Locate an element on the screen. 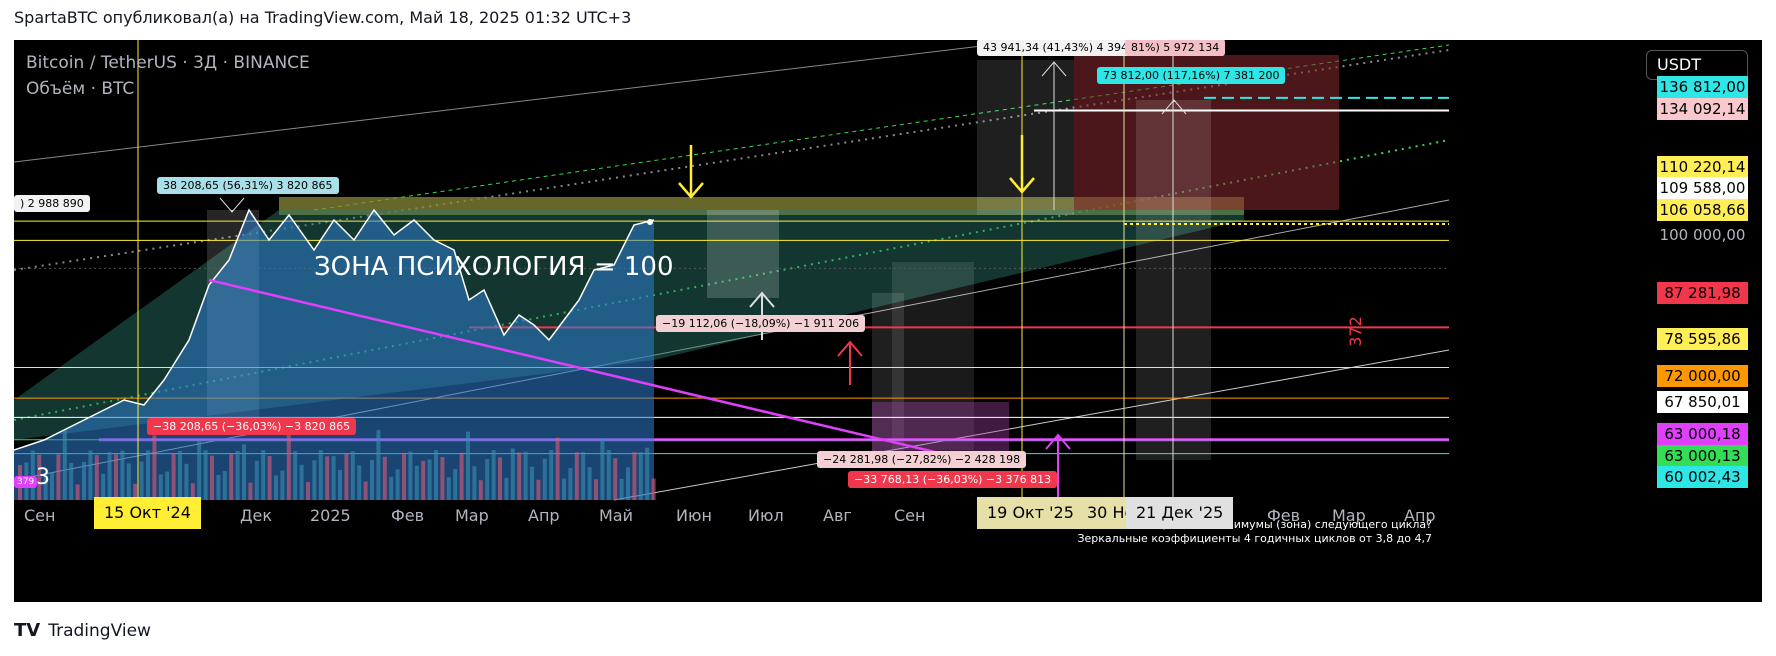 The height and width of the screenshot is (656, 1776). measure-label-m5: −33 768,13 (−36,03%) −3 376 813 is located at coordinates (953, 479).